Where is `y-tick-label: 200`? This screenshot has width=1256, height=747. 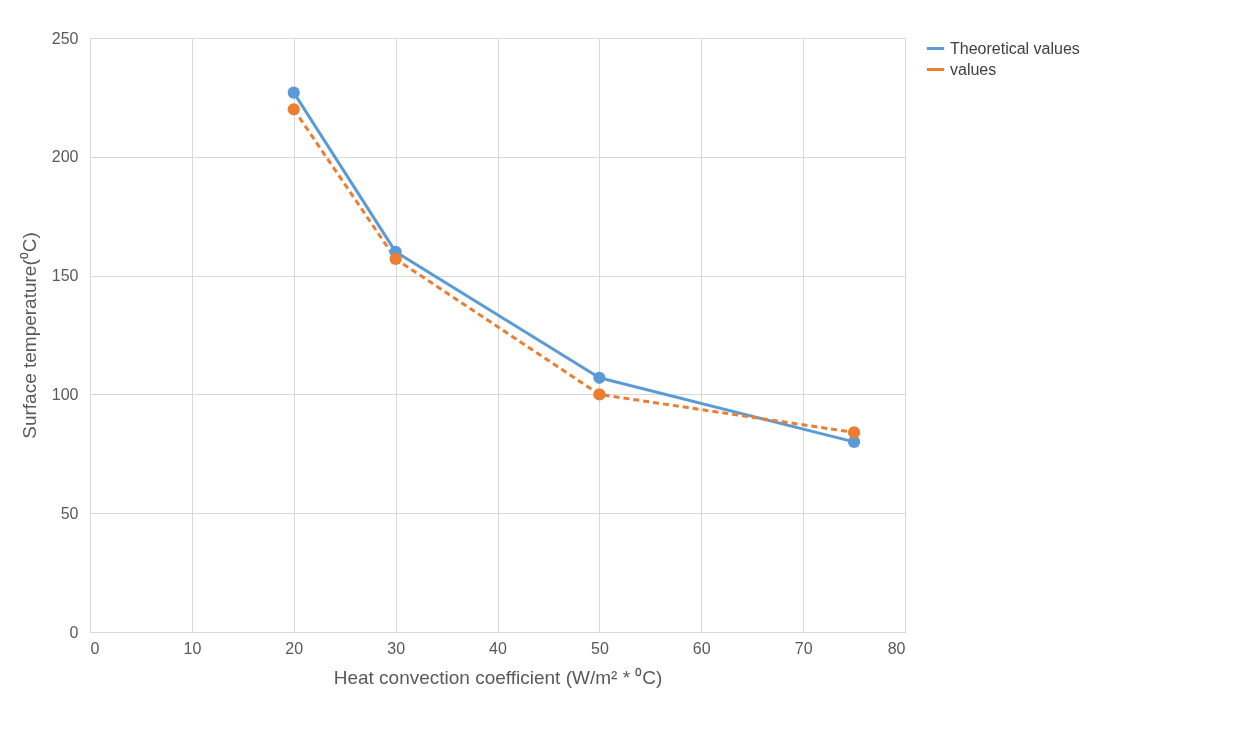
y-tick-label: 200 is located at coordinates (65, 157).